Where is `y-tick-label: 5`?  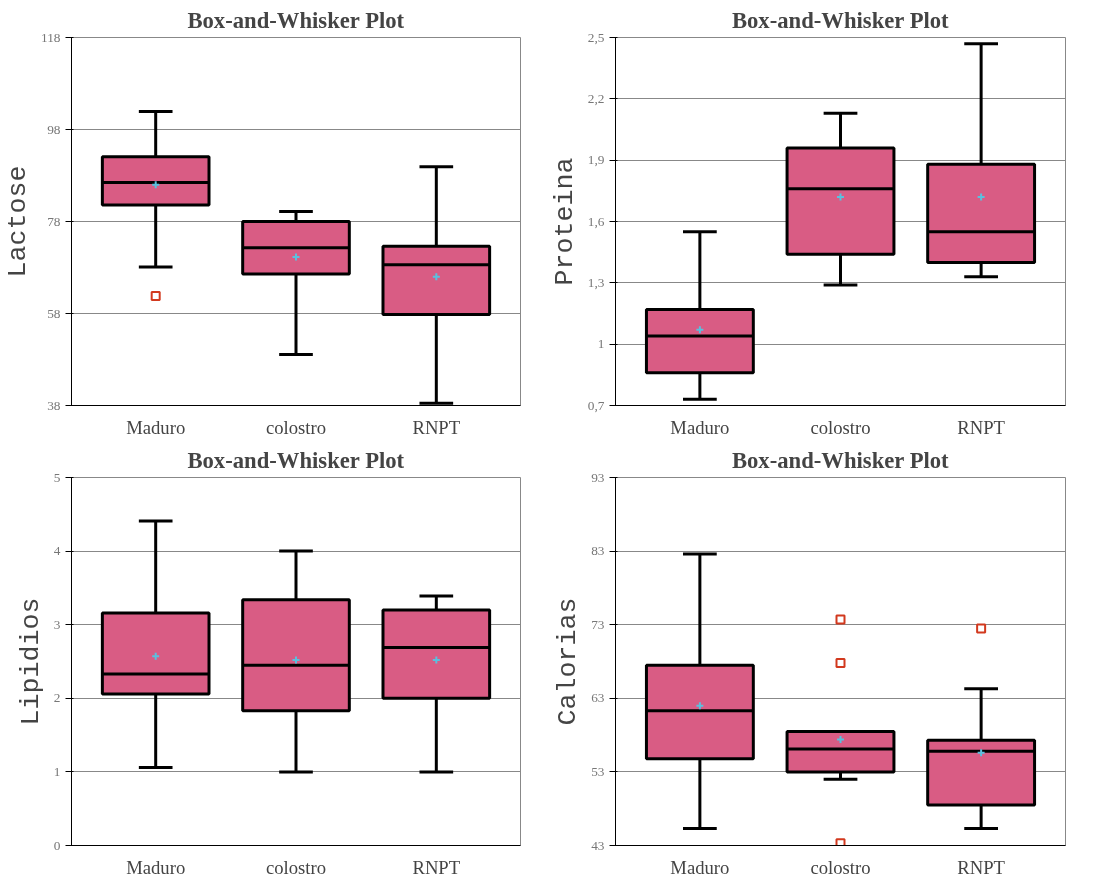 y-tick-label: 5 is located at coordinates (57, 477).